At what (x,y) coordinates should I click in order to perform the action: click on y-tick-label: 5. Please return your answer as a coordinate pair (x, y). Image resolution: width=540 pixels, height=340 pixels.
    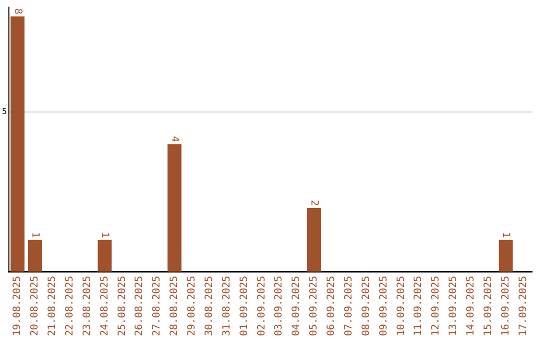
    Looking at the image, I should click on (4, 111).